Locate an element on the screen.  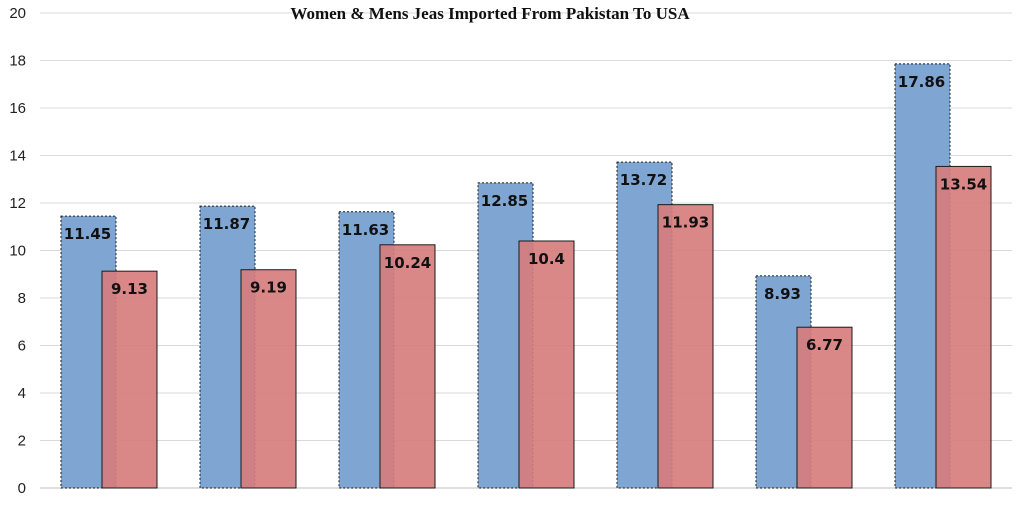
y-tick-label: 6 is located at coordinates (22, 346).